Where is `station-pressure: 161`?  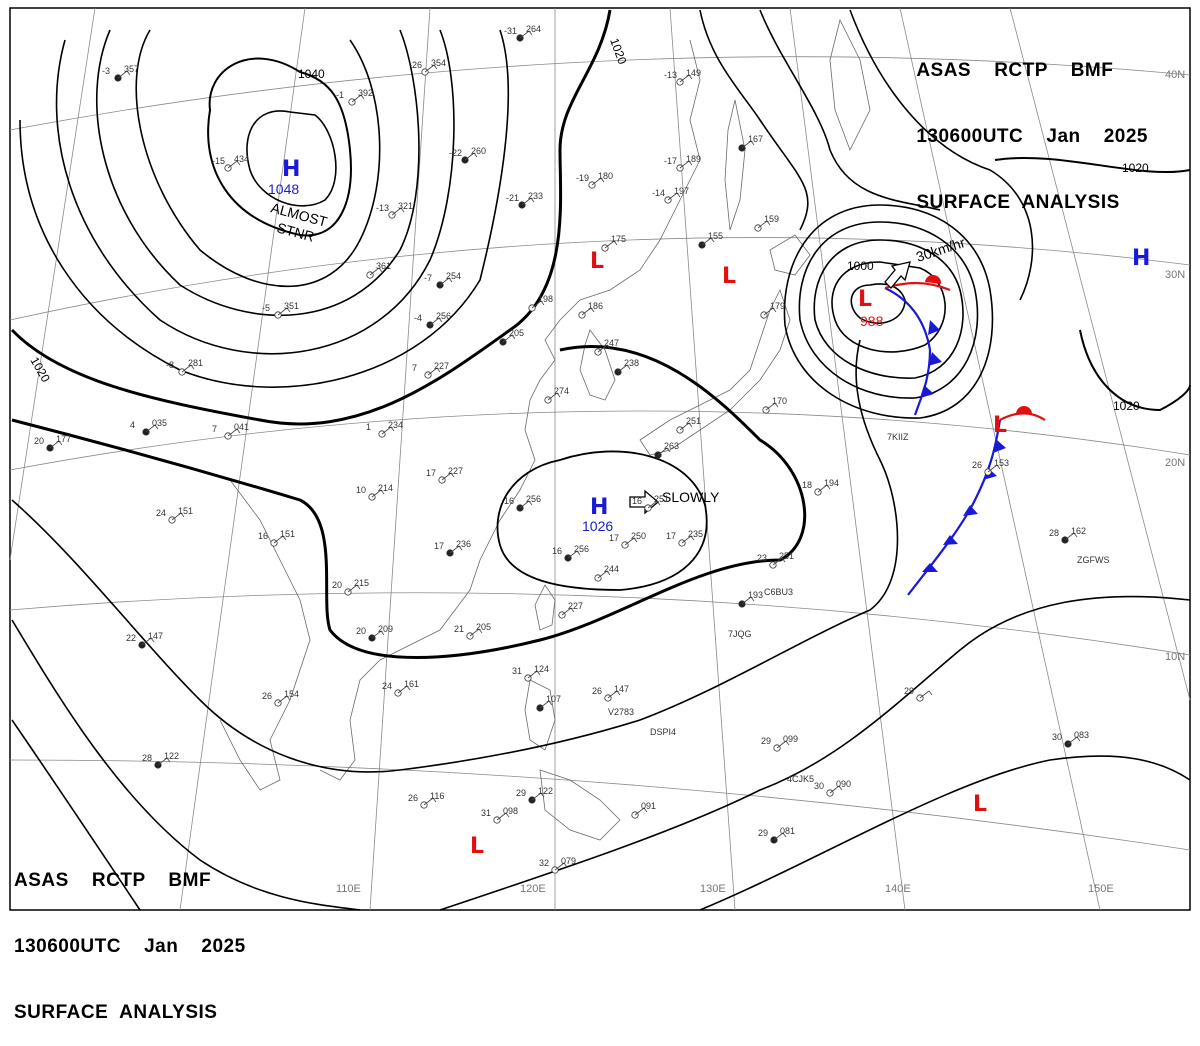
station-pressure: 161 is located at coordinates (411, 684).